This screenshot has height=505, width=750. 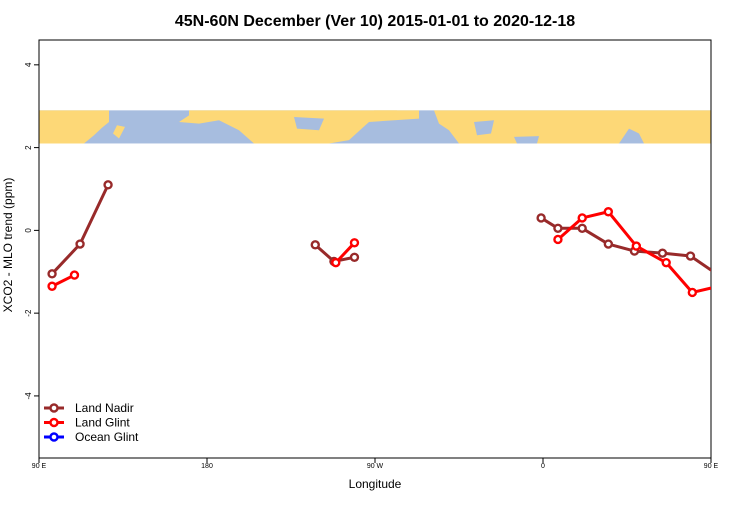 I want to click on legend-marker-land-glint, so click(x=54, y=422).